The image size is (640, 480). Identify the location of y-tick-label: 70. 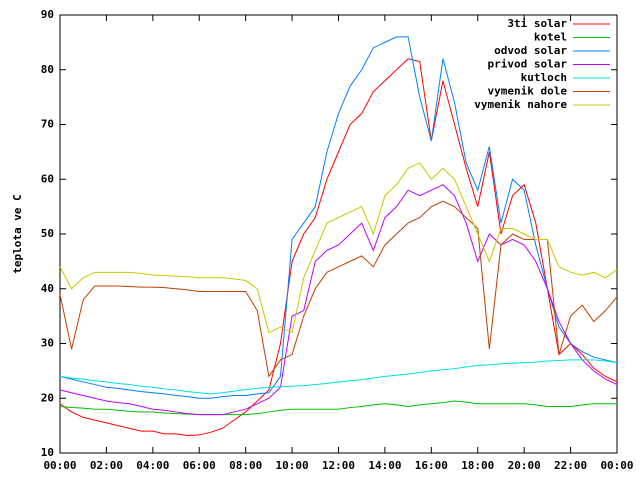
(47, 124).